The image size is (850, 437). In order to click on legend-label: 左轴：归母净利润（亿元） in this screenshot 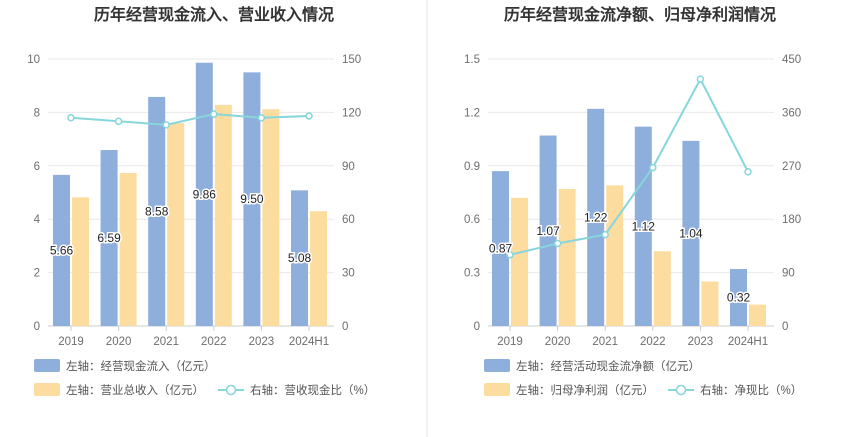, I will do `click(585, 390)`.